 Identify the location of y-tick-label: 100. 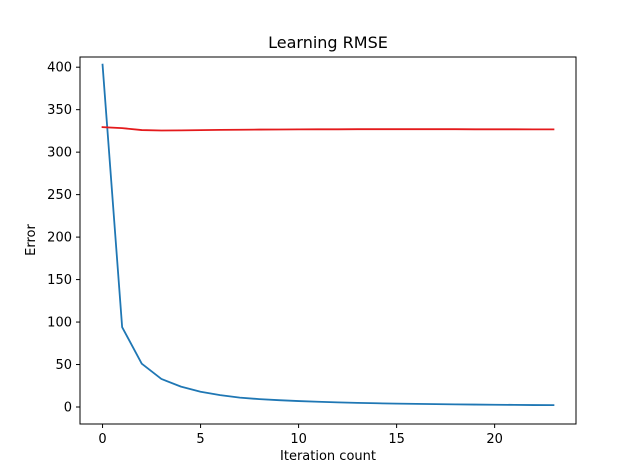
(59, 323).